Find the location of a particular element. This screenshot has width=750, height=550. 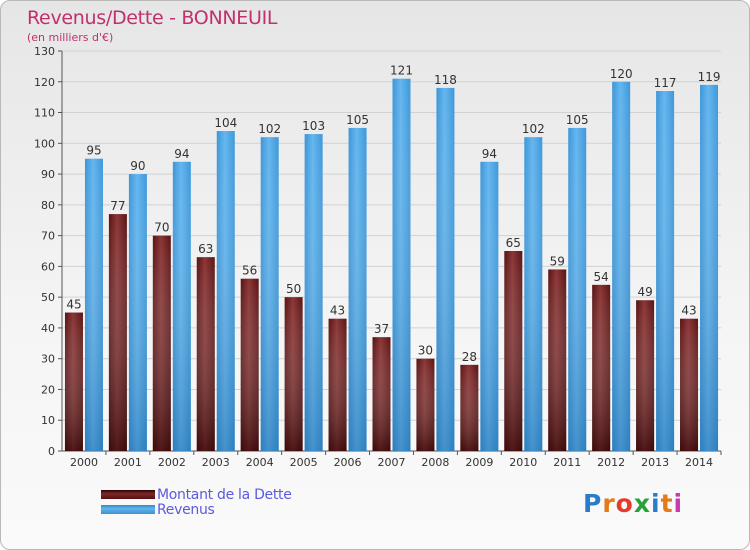

data-label-revenus: 104 is located at coordinates (225, 123).